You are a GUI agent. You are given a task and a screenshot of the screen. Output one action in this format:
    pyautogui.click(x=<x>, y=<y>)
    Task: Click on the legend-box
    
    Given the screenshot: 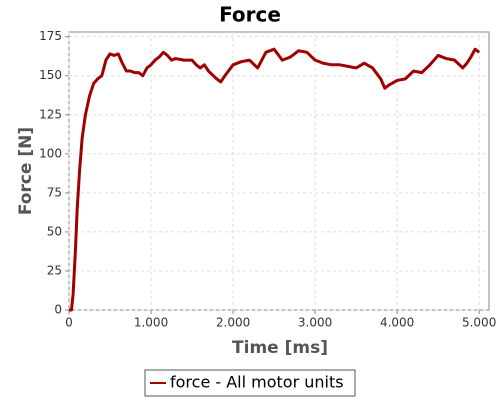 What is the action you would take?
    pyautogui.click(x=250, y=383)
    